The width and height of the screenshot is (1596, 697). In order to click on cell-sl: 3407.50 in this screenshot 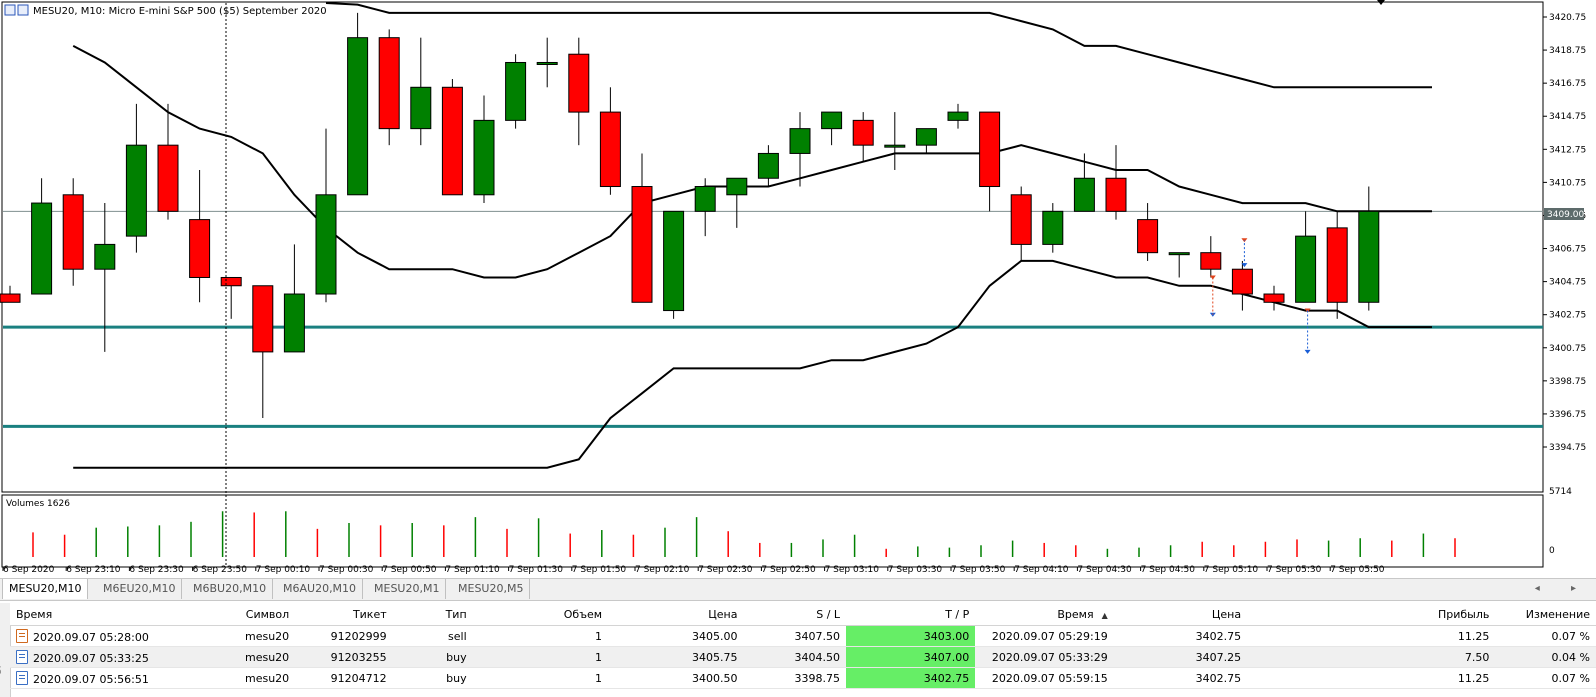, I will do `click(795, 636)`.